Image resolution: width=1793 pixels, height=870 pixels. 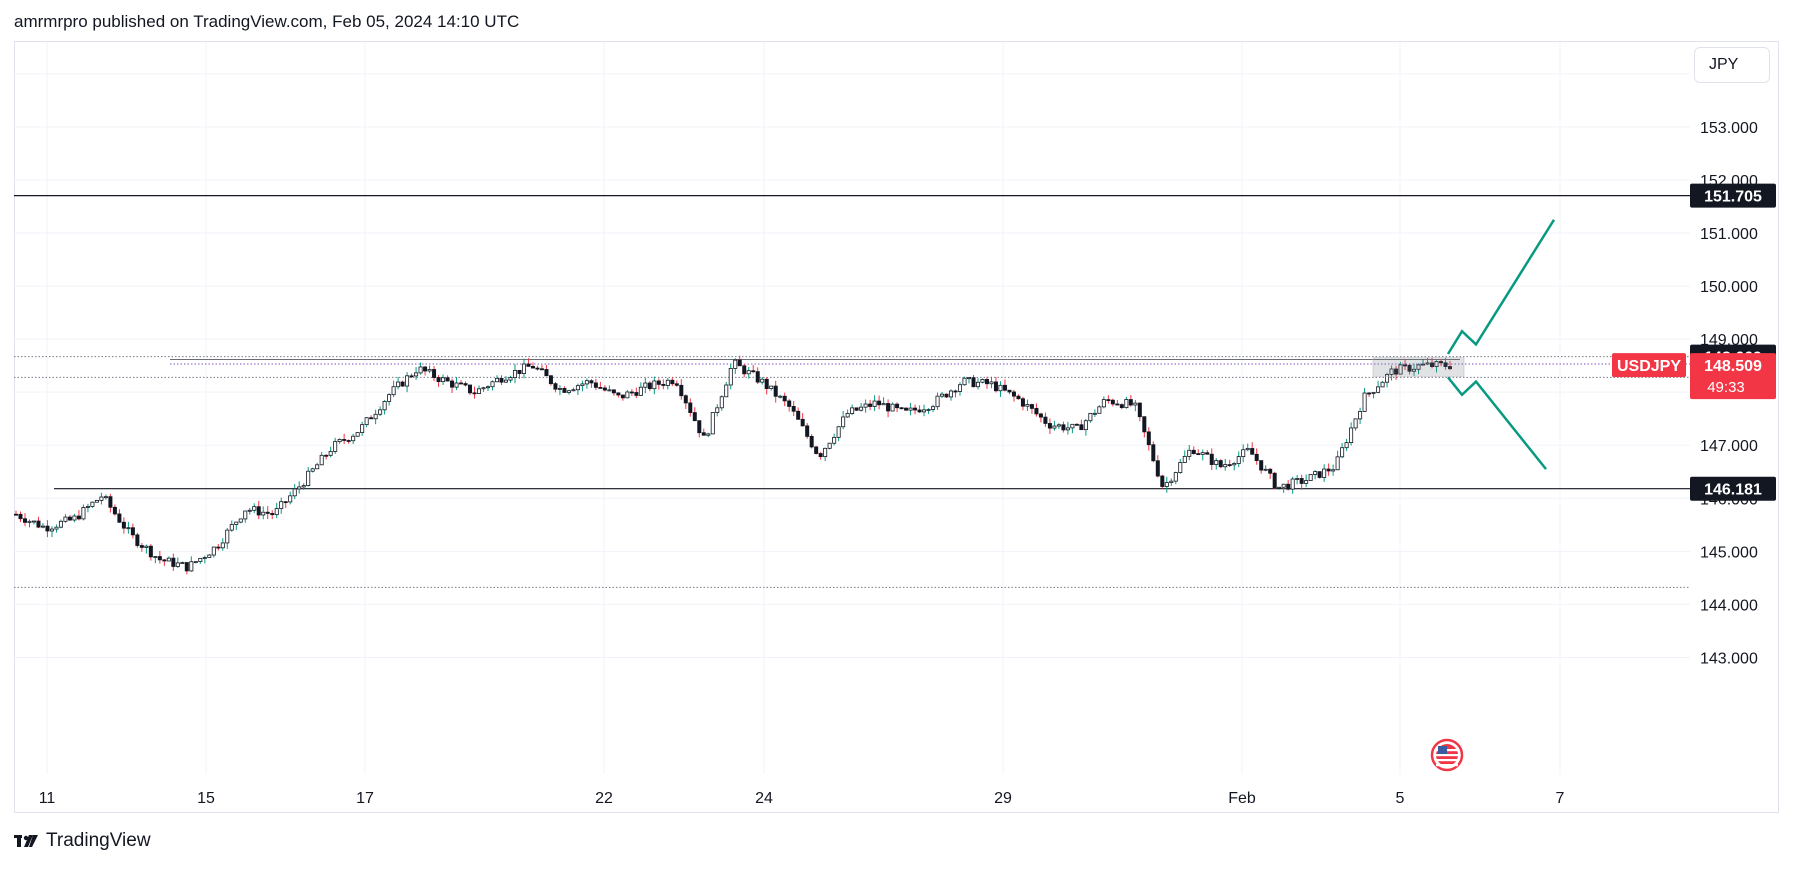 I want to click on y-tick-label: 151.000, so click(x=1729, y=234).